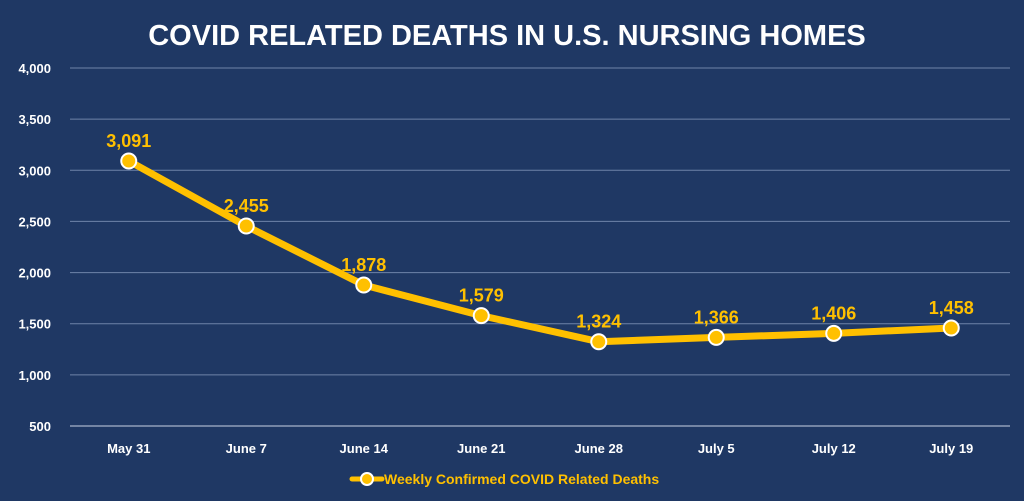 This screenshot has width=1024, height=501. What do you see at coordinates (128, 141) in the screenshot?
I see `data-label: 3,091` at bounding box center [128, 141].